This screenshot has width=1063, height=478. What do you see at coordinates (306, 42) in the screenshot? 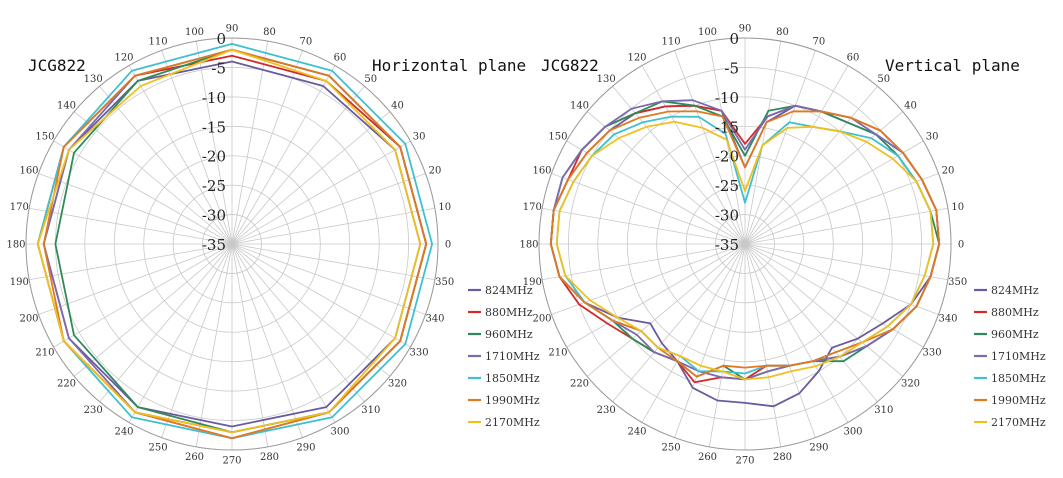
I see `angle-tick-label: 70` at bounding box center [306, 42].